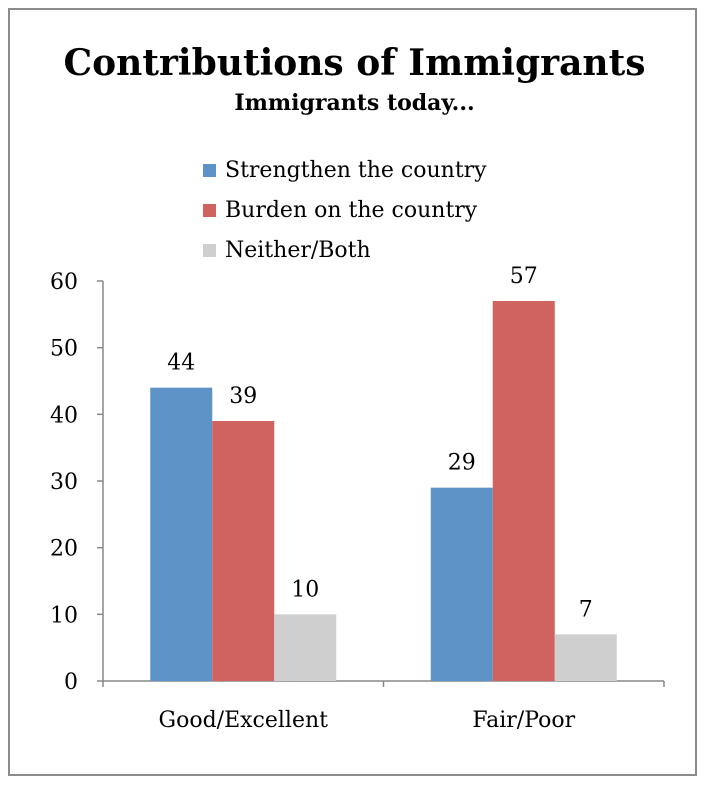  I want to click on x-tick-label: Good/Excellent, so click(244, 720).